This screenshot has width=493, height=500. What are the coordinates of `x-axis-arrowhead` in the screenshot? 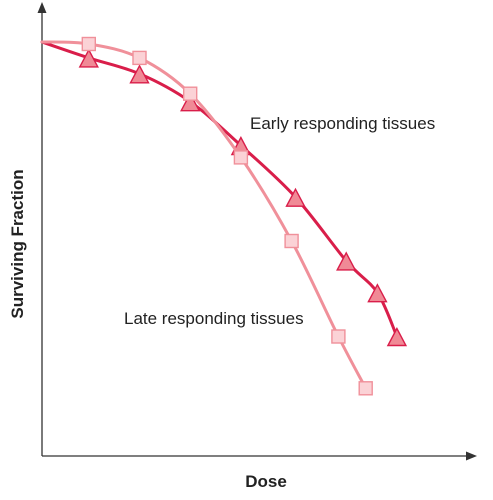 It's located at (471, 456).